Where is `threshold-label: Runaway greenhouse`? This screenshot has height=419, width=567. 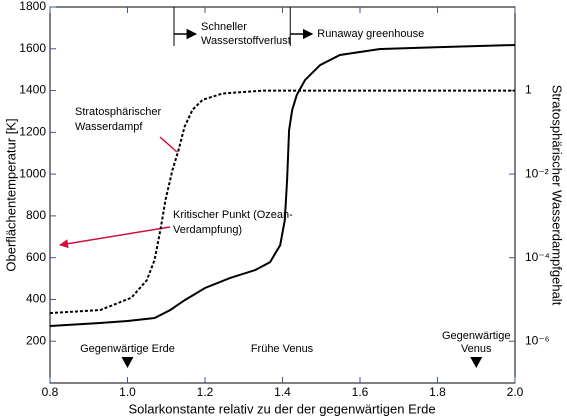
threshold-label: Runaway greenhouse is located at coordinates (370, 34).